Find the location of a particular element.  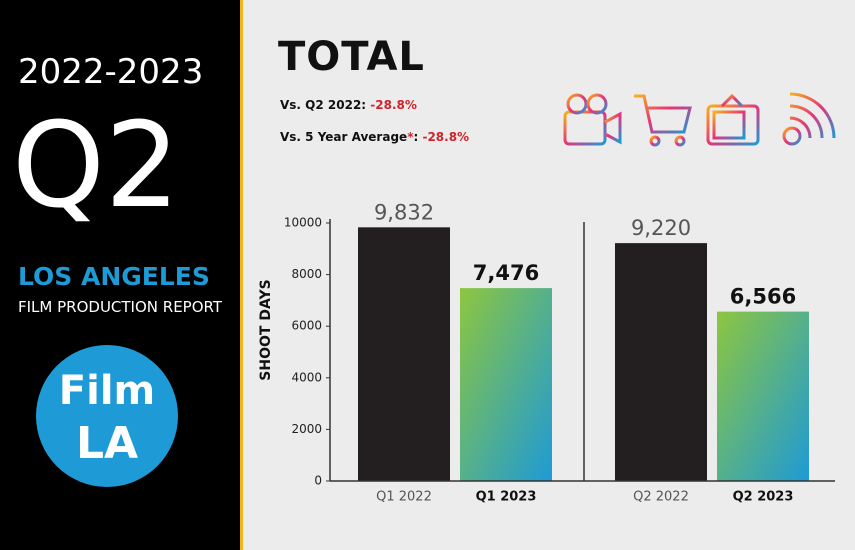

value-label: 6,566 is located at coordinates (763, 297).